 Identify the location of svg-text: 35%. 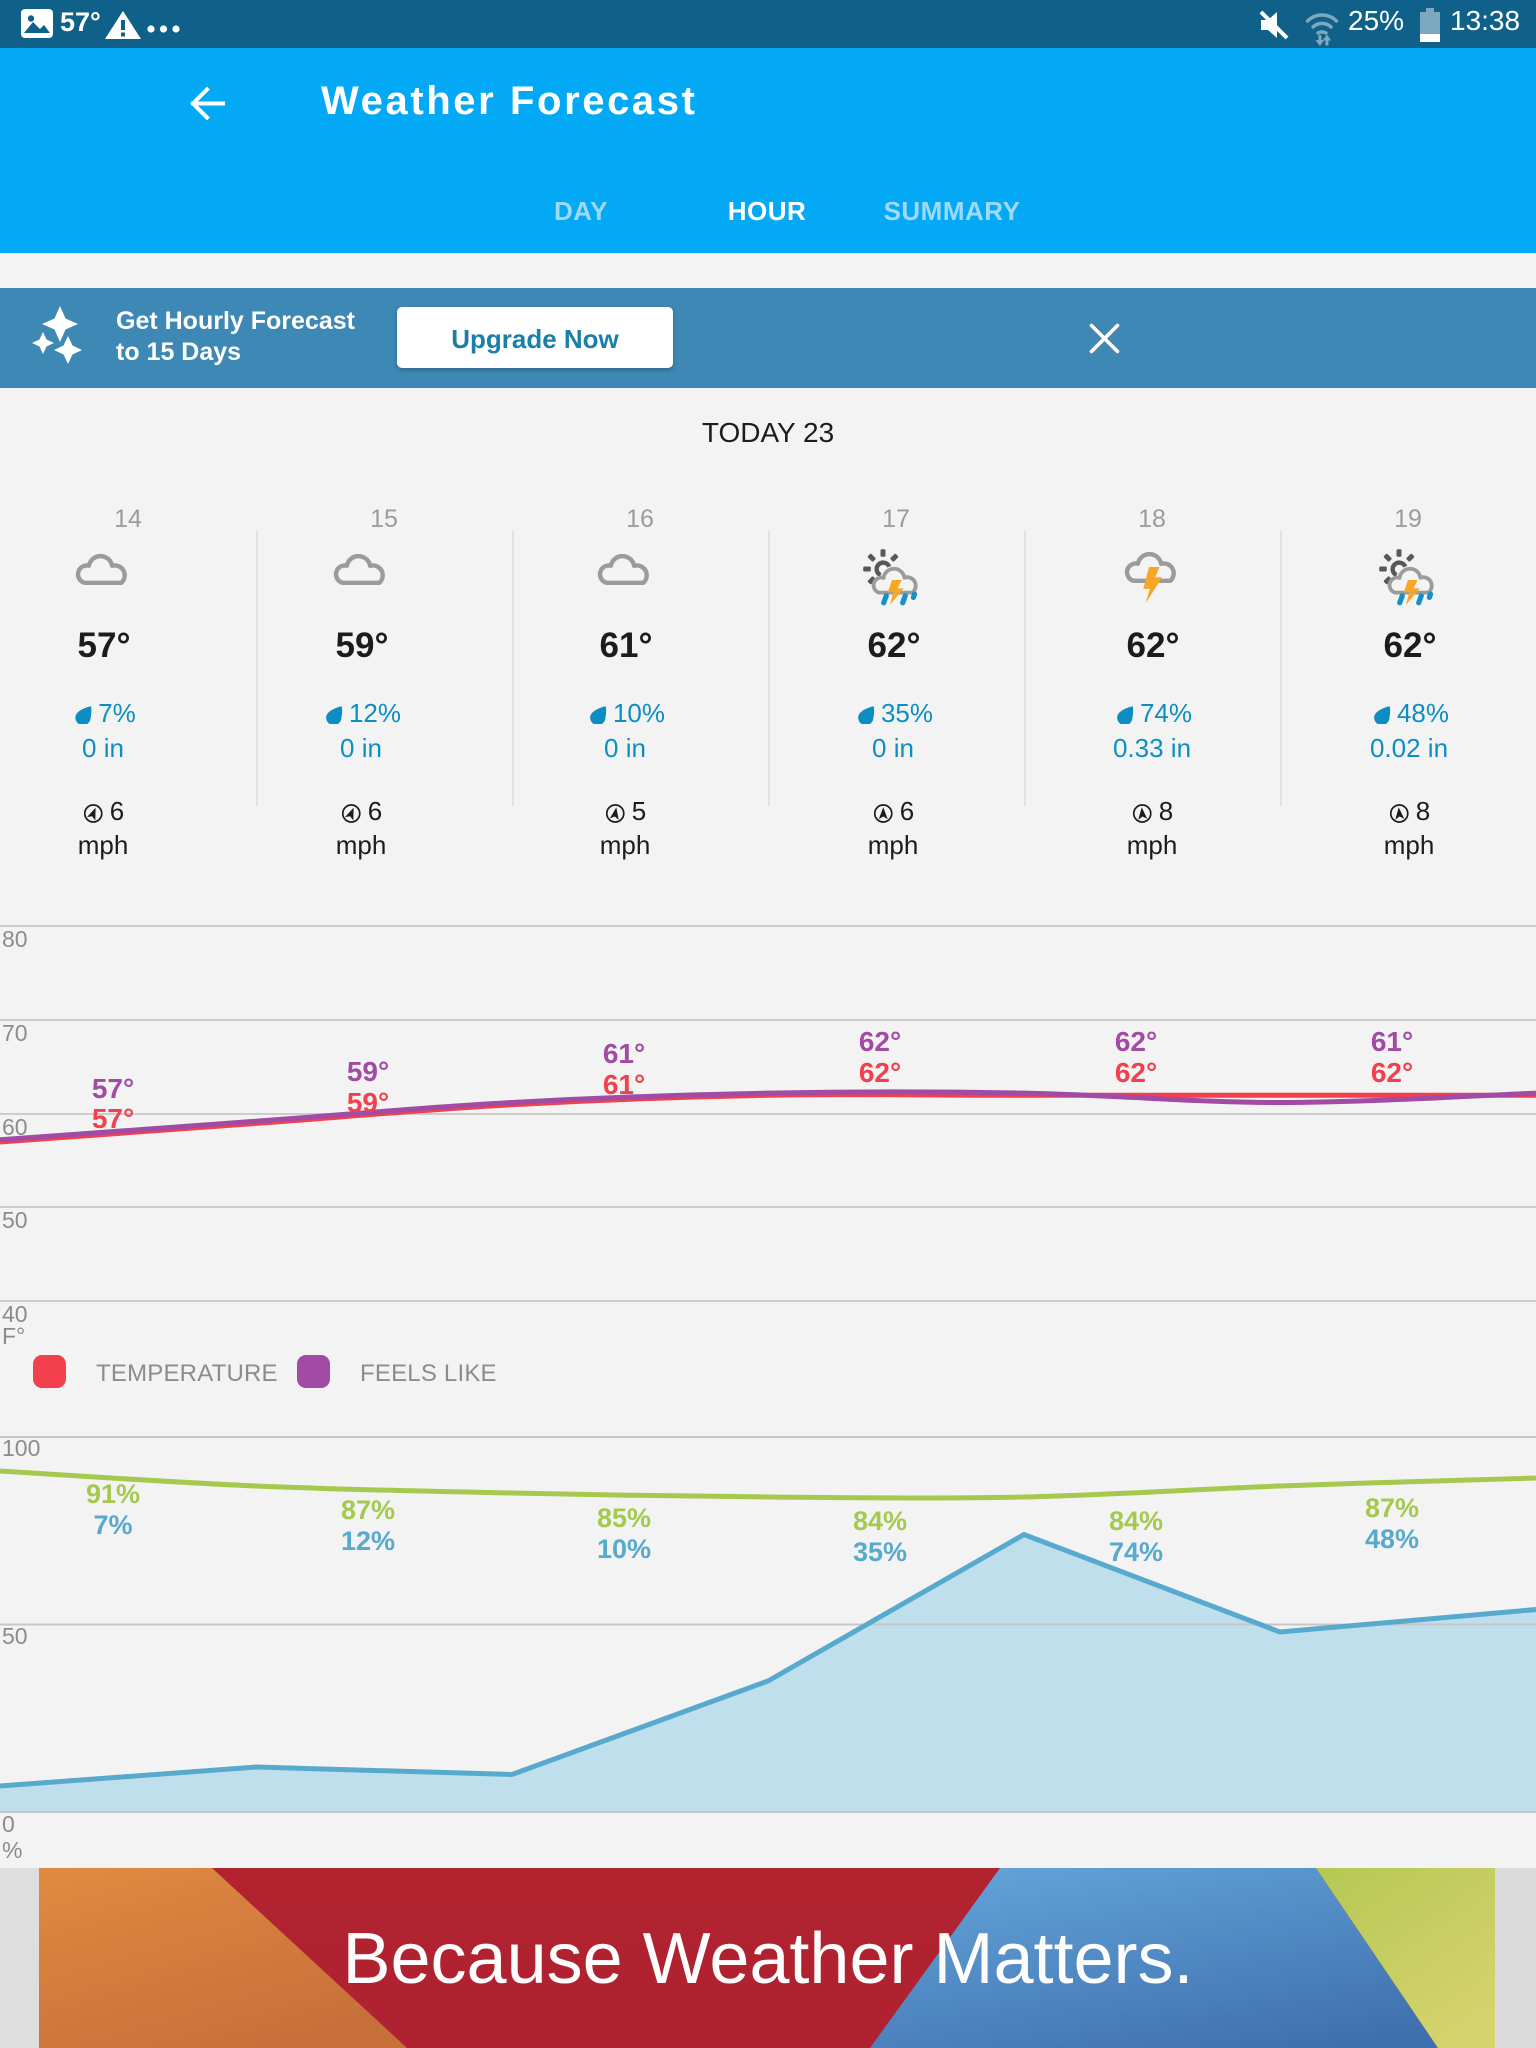
(880, 1552).